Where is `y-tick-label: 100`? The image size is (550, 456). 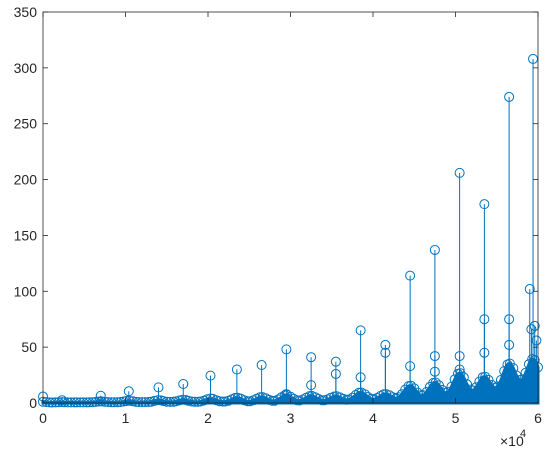
y-tick-label: 100 is located at coordinates (26, 291).